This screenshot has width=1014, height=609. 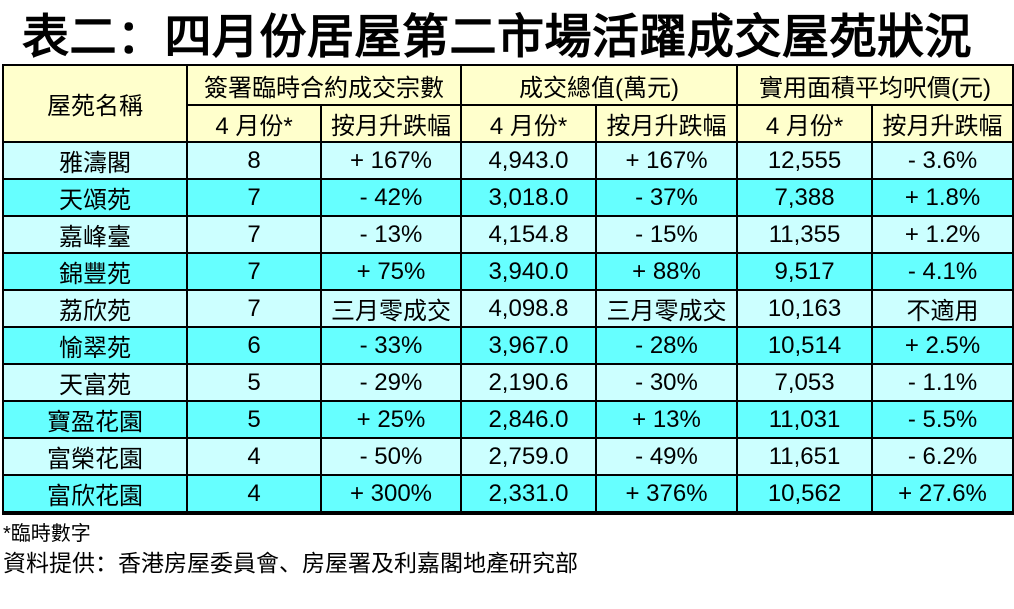 I want to click on header-group-row: 屋苑名稱 簽署臨時合約成交宗數 成交總值(萬元) 實用面積平均呎價(元), so click(x=508, y=103).